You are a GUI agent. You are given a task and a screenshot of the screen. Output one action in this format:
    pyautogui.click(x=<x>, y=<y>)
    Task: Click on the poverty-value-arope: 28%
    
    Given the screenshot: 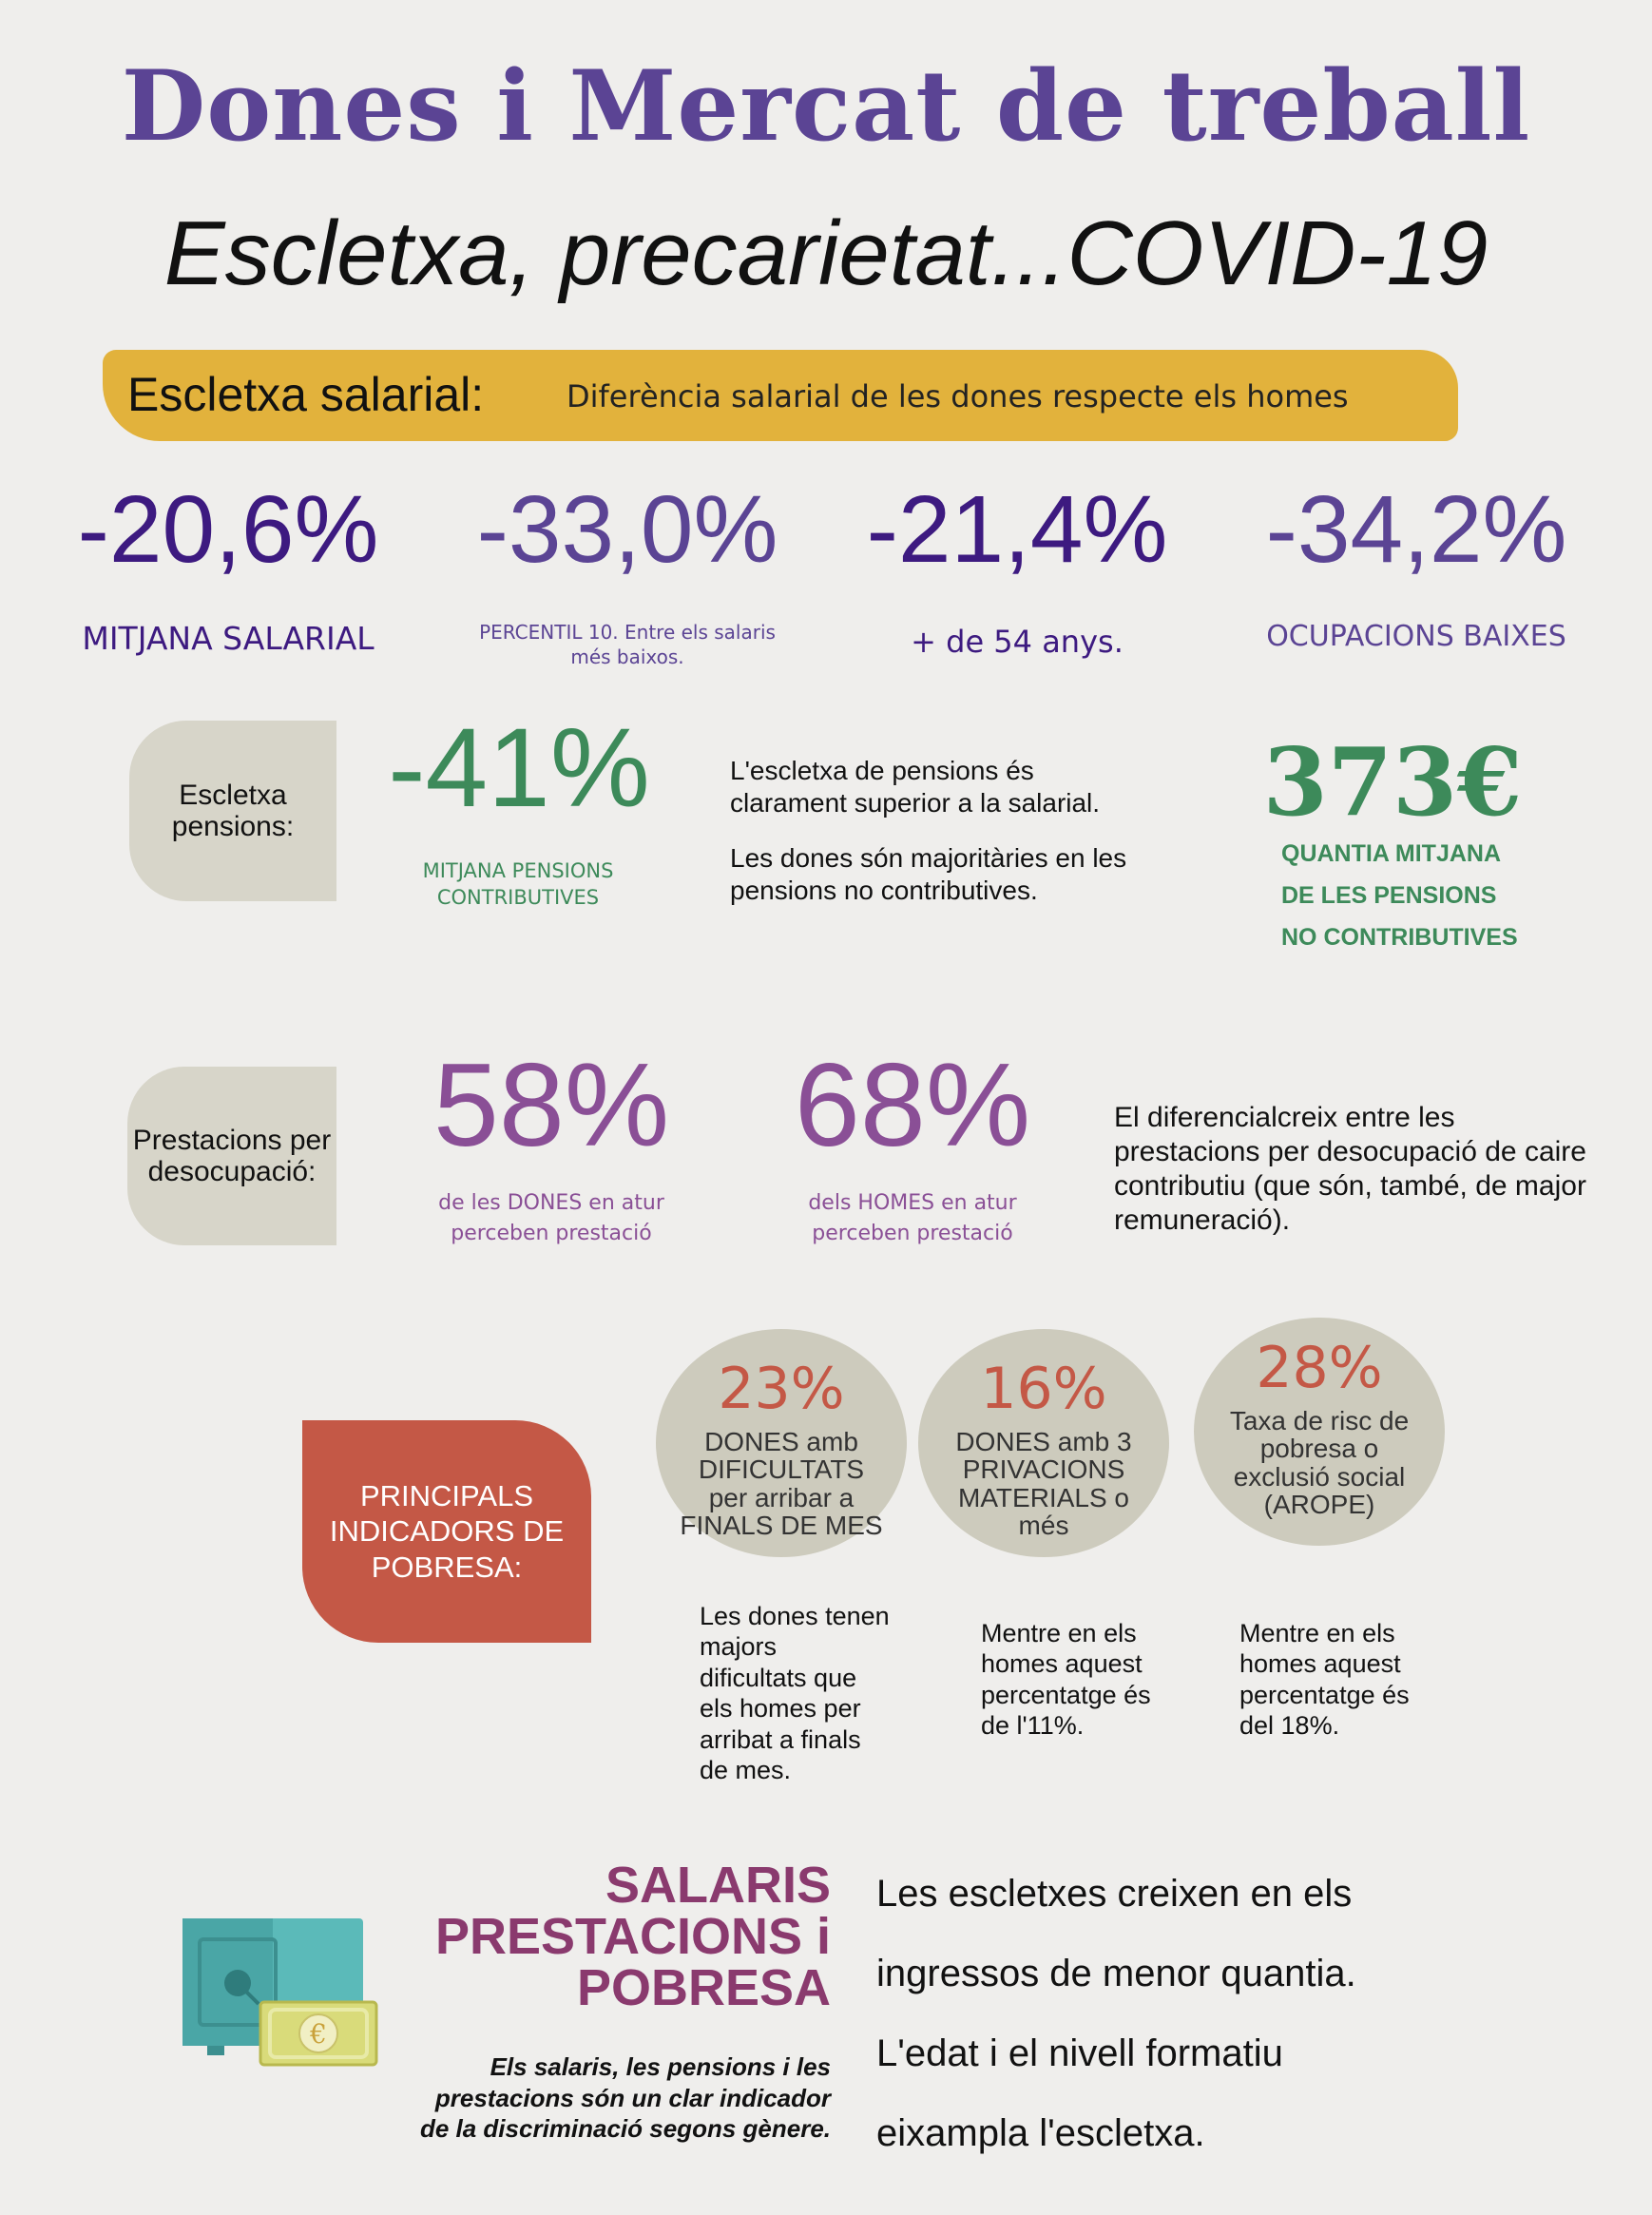 What is the action you would take?
    pyautogui.click(x=1319, y=1368)
    